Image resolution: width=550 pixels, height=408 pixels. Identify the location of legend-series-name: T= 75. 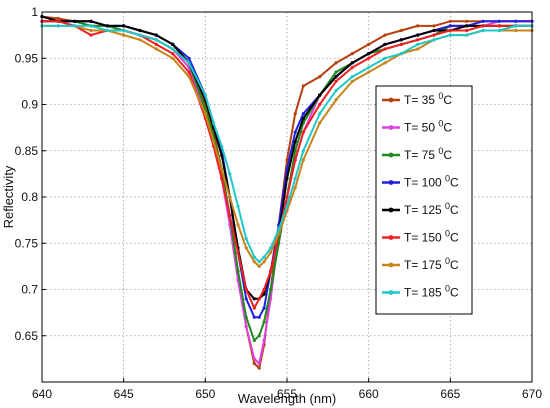
(421, 155).